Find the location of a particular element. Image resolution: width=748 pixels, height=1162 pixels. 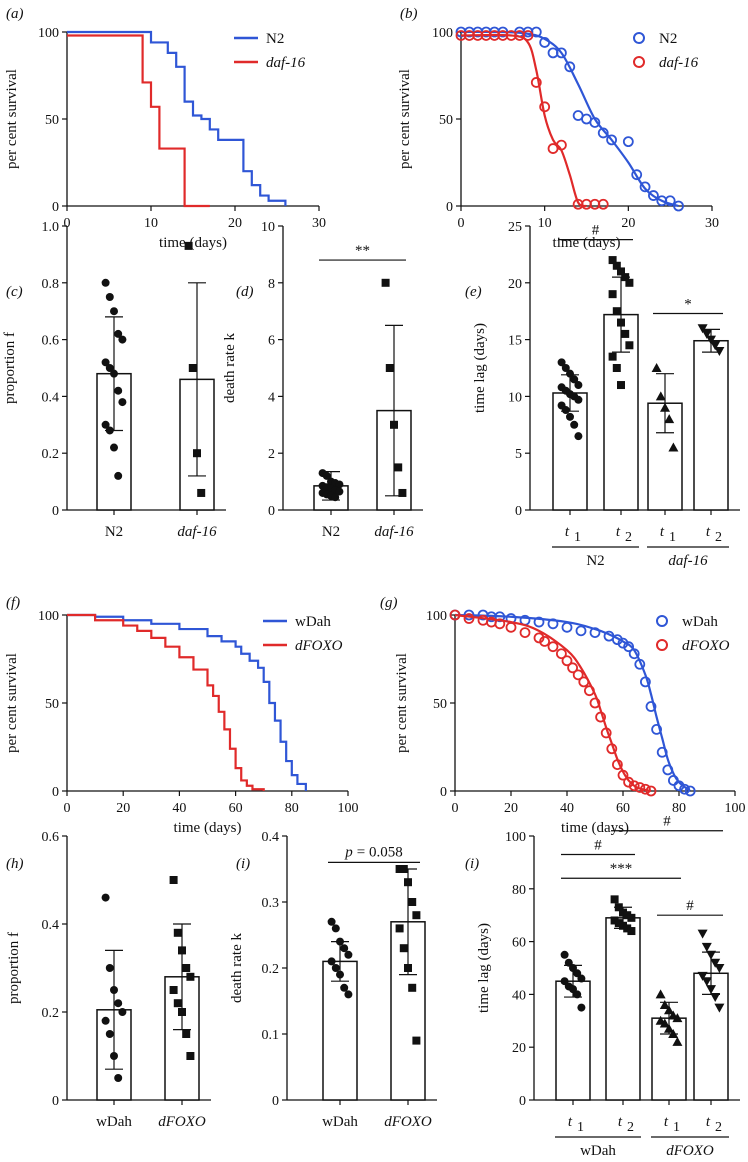

x-tick-label: 80 is located at coordinates (292, 808).